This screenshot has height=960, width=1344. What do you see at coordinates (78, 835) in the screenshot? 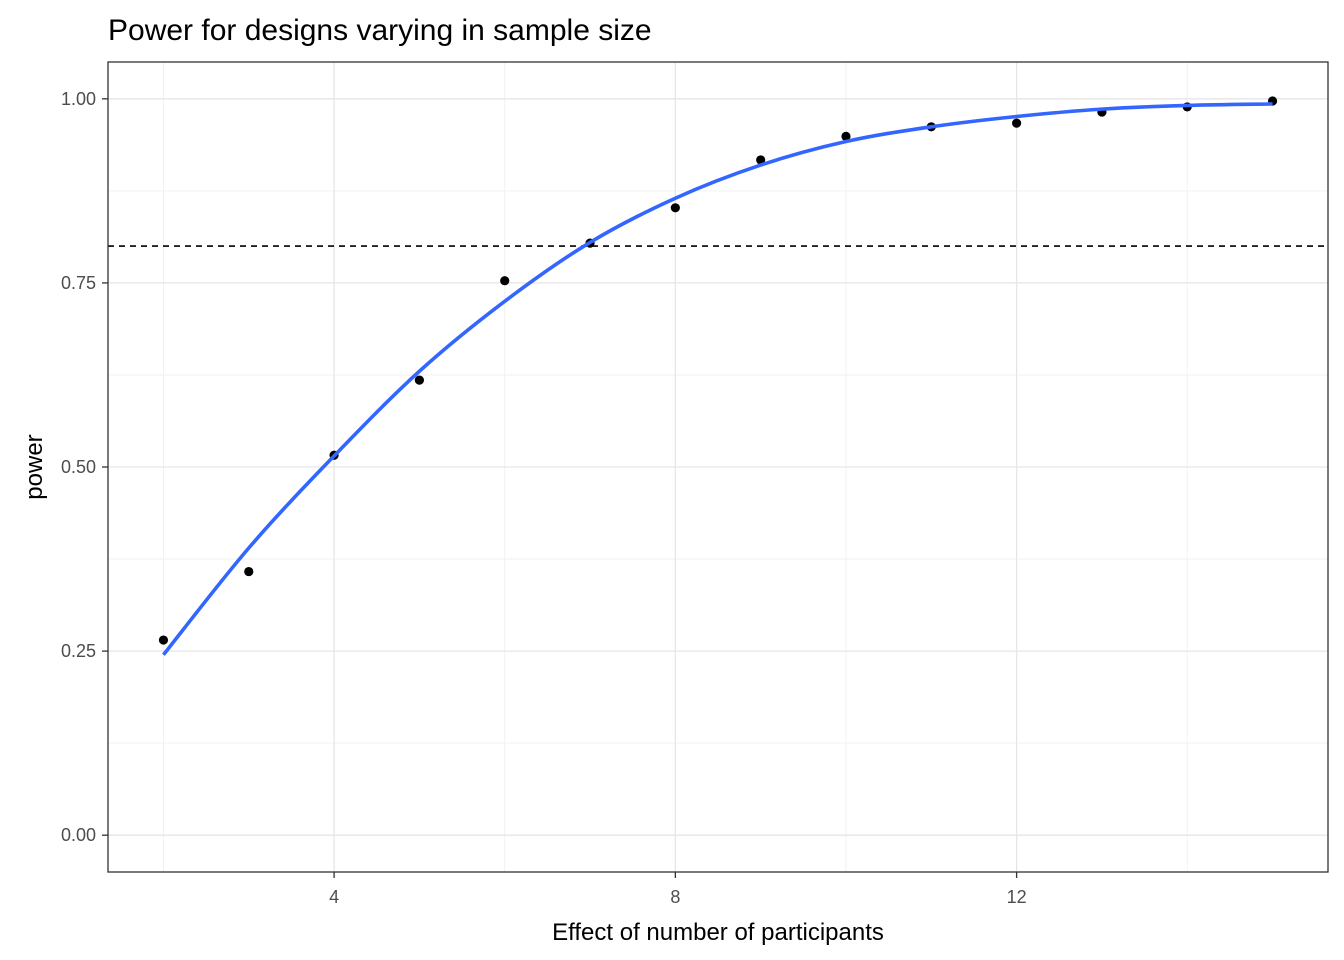
I see `y-tick-label: 0.00` at bounding box center [78, 835].